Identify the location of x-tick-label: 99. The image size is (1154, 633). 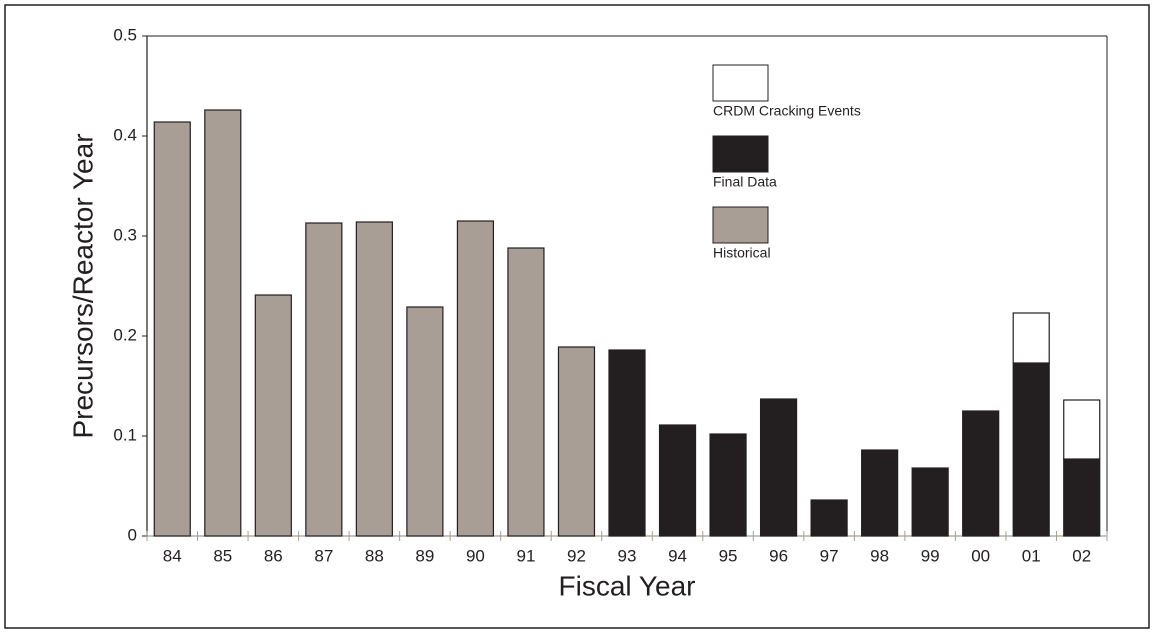
(930, 555).